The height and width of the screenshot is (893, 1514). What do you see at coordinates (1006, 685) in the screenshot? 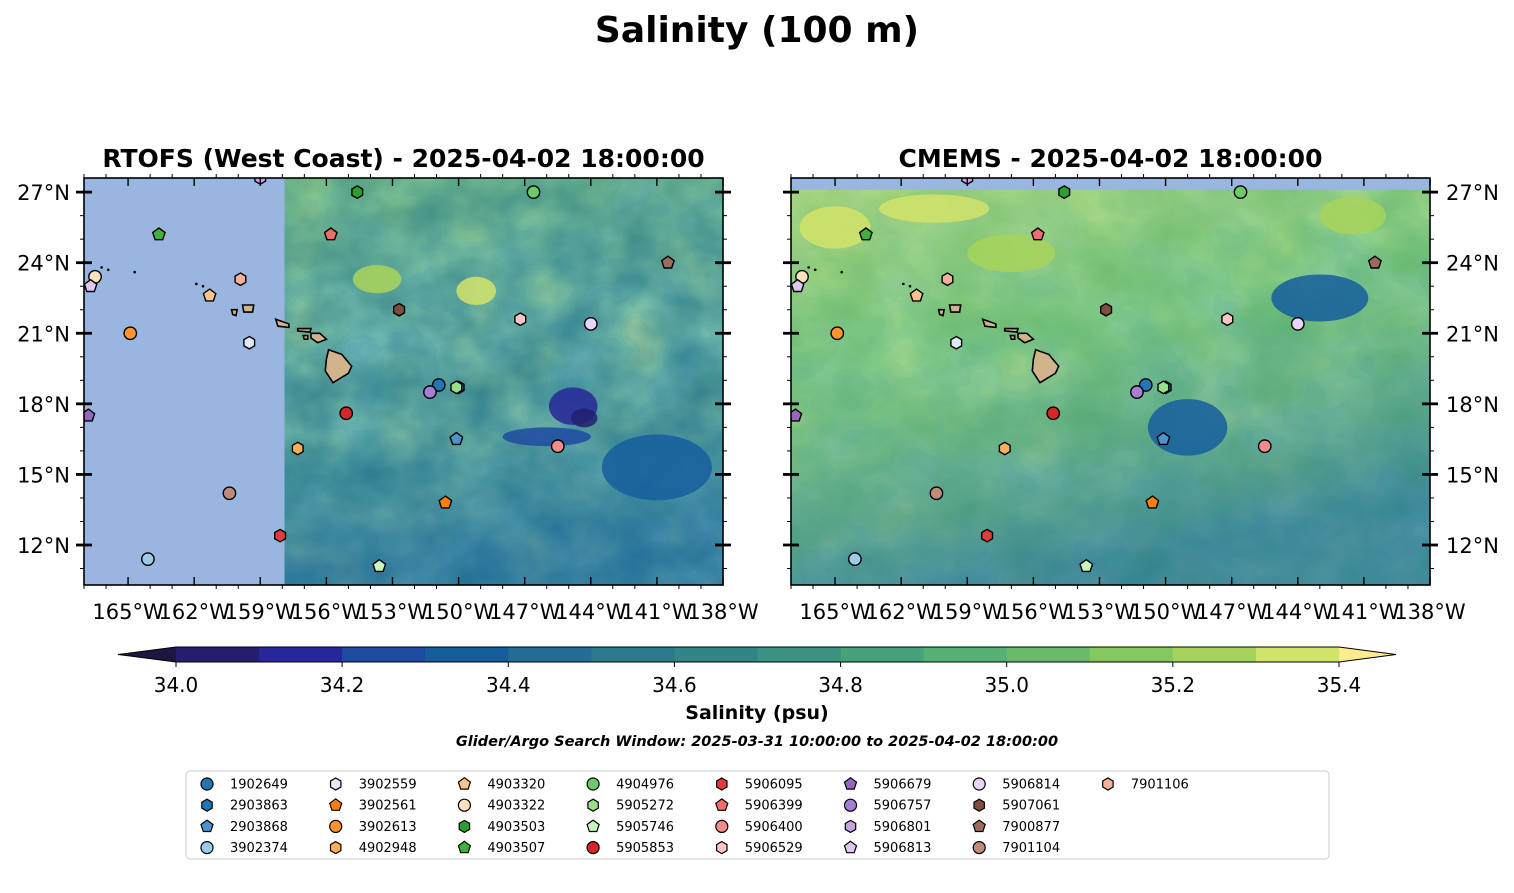
I see `colorbar-tick-label: 35.0` at bounding box center [1006, 685].